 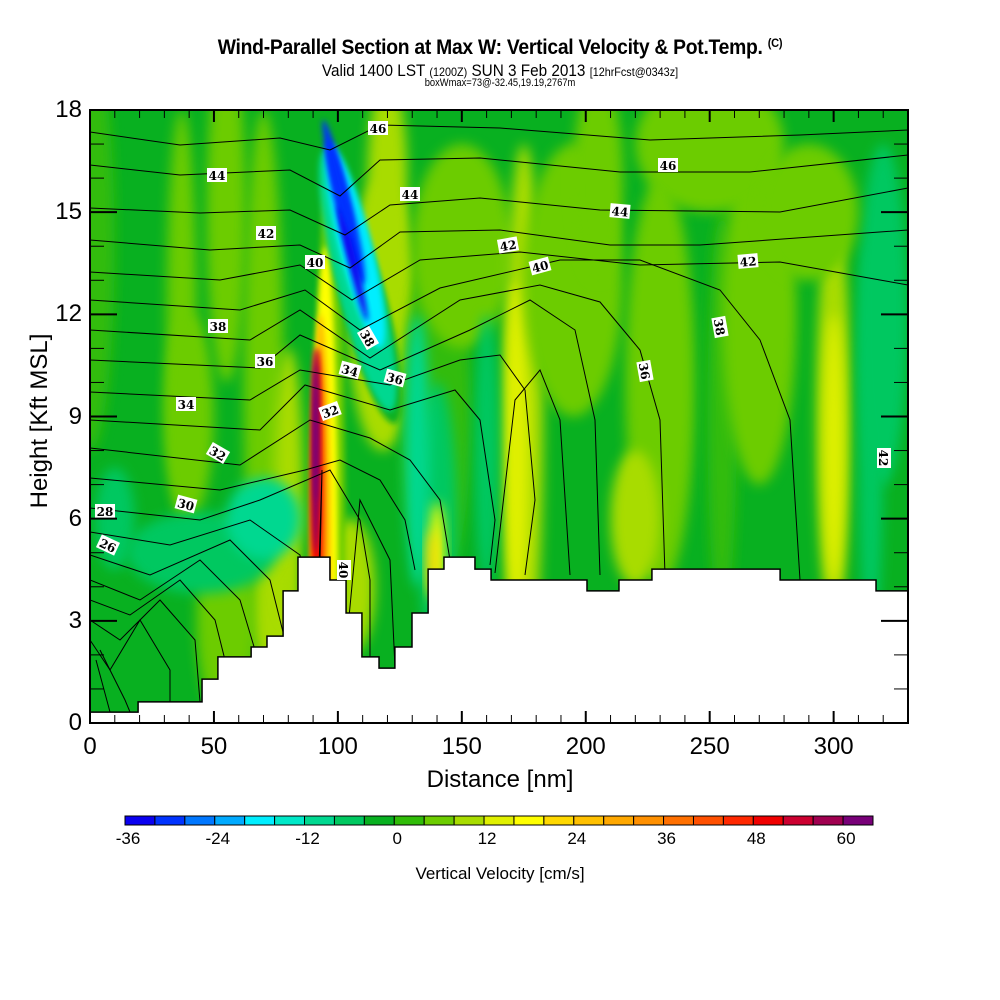 I want to click on contour-label-text: 26, so click(x=107, y=546).